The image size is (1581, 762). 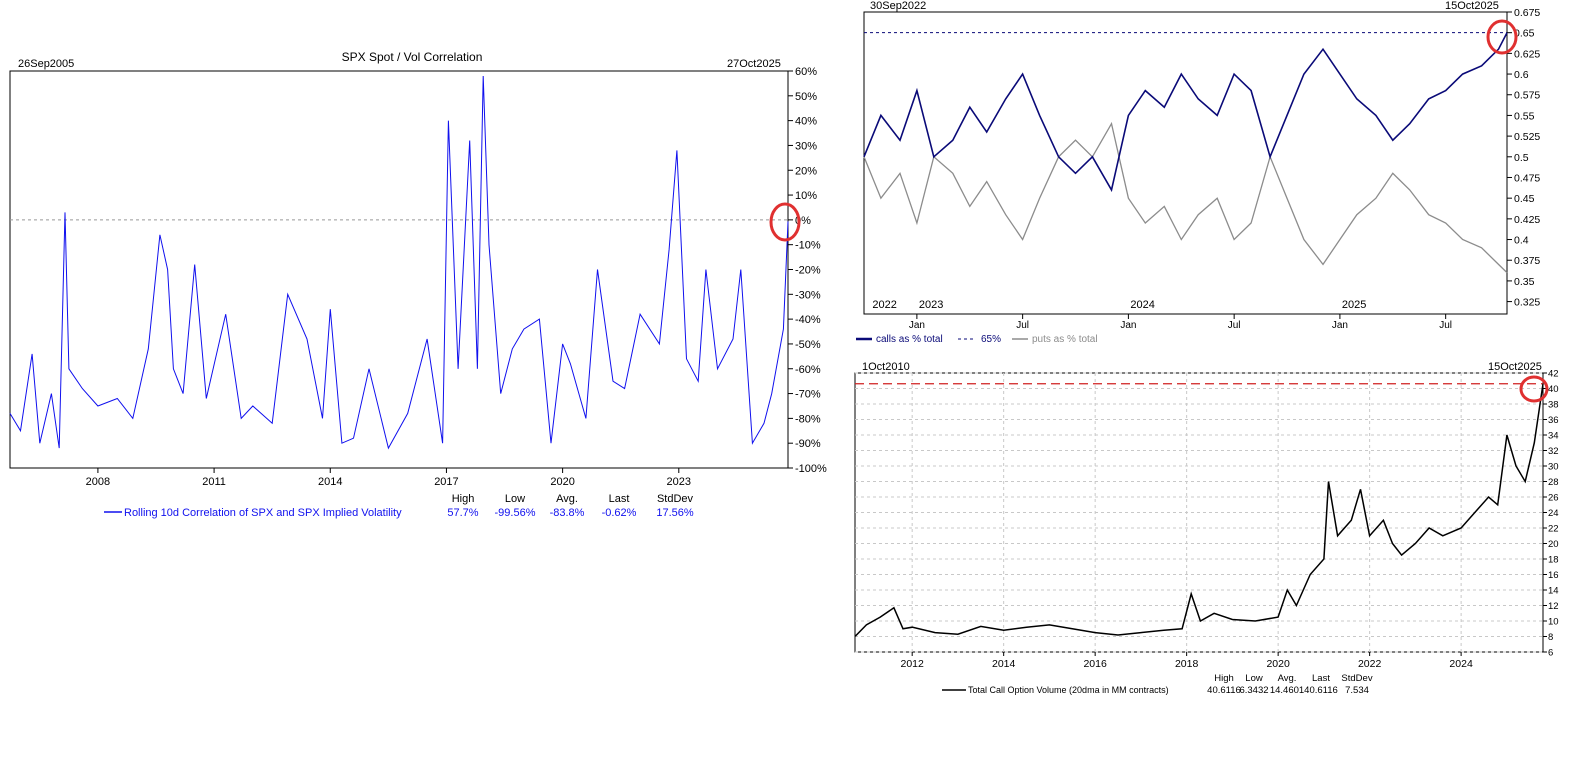 I want to click on y-tick-label: 0.625, so click(x=1527, y=54).